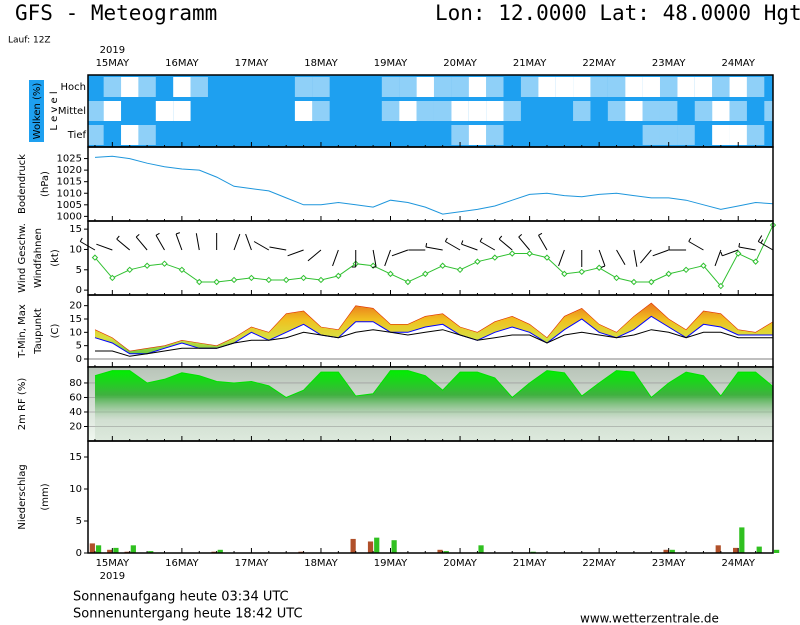 Image resolution: width=800 pixels, height=625 pixels. What do you see at coordinates (72, 111) in the screenshot?
I see `level-label: Mittel` at bounding box center [72, 111].